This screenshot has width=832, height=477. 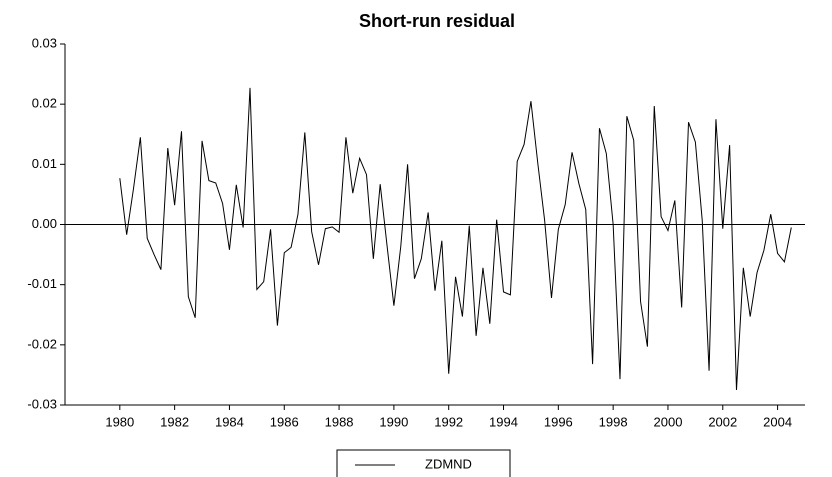 I want to click on x-tick-label: 2000, so click(x=668, y=421).